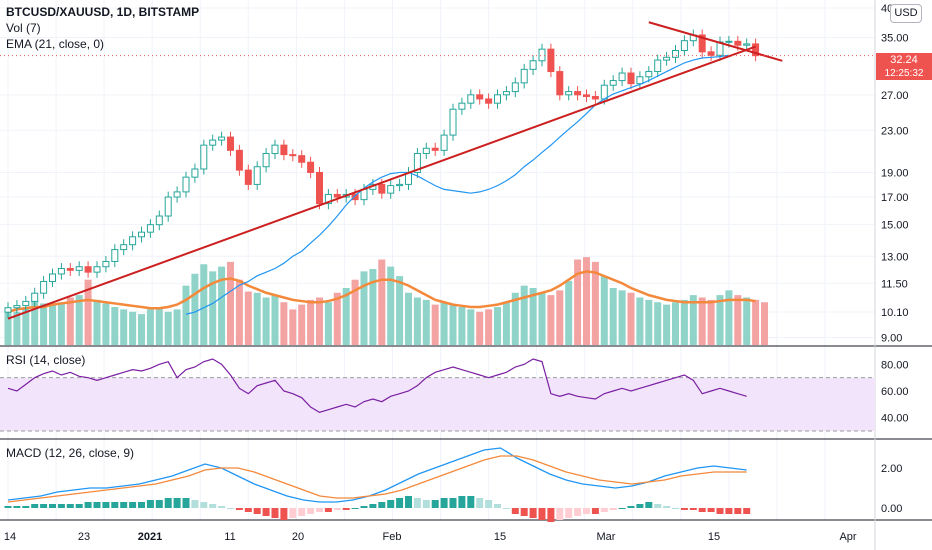 This screenshot has height=550, width=932. What do you see at coordinates (904, 60) in the screenshot?
I see `last-price-tag: 32.24` at bounding box center [904, 60].